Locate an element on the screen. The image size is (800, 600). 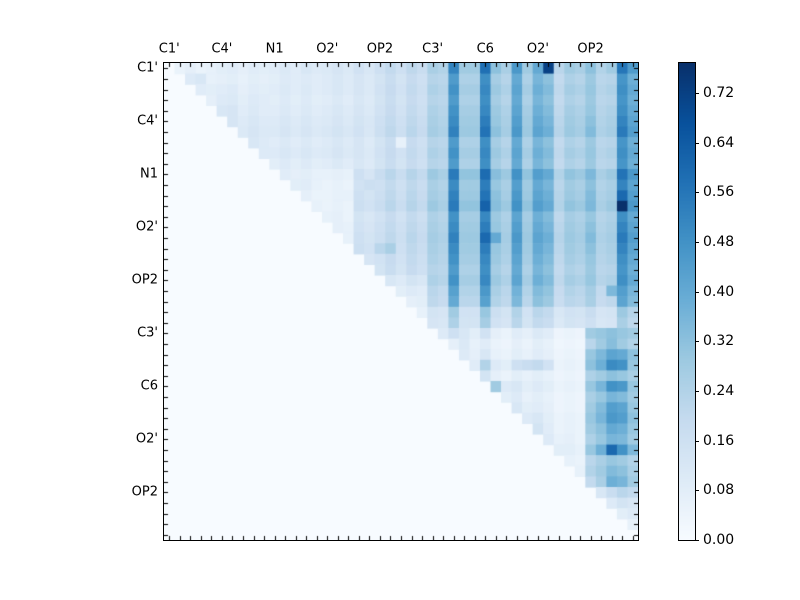
colorbar-tick-label: 0.48 is located at coordinates (719, 241).